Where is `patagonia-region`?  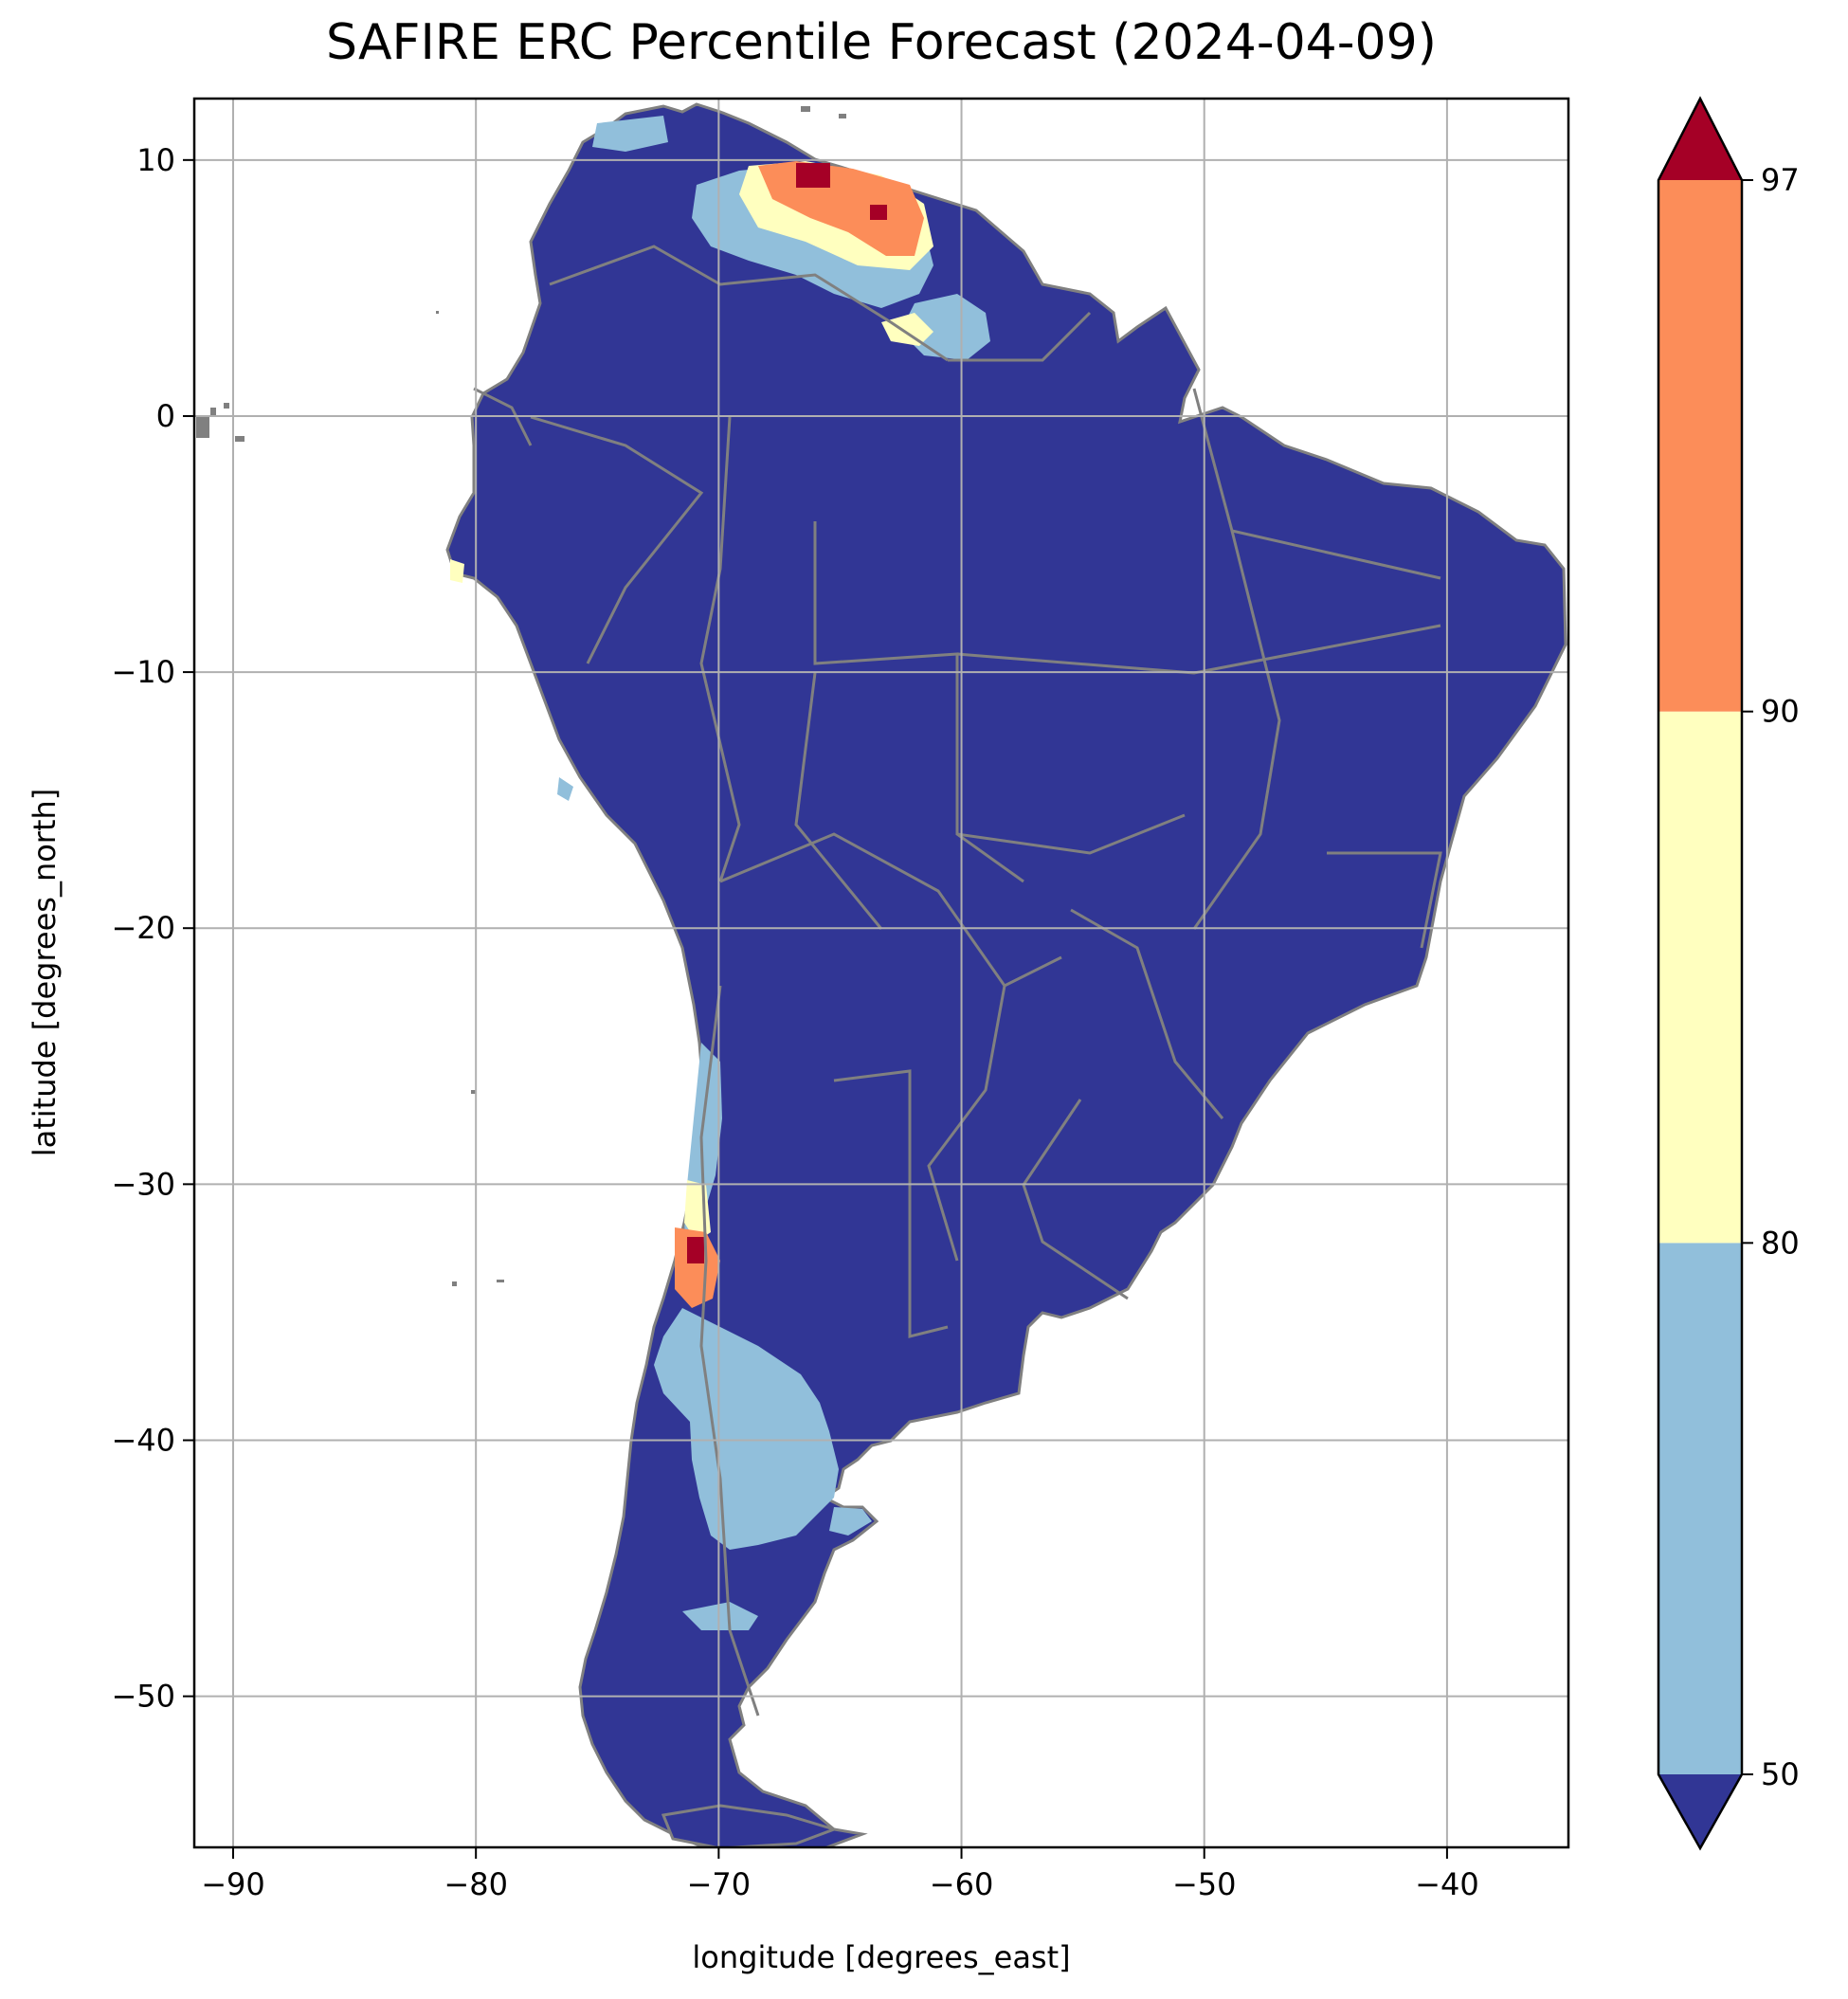 patagonia-region is located at coordinates (763, 1469).